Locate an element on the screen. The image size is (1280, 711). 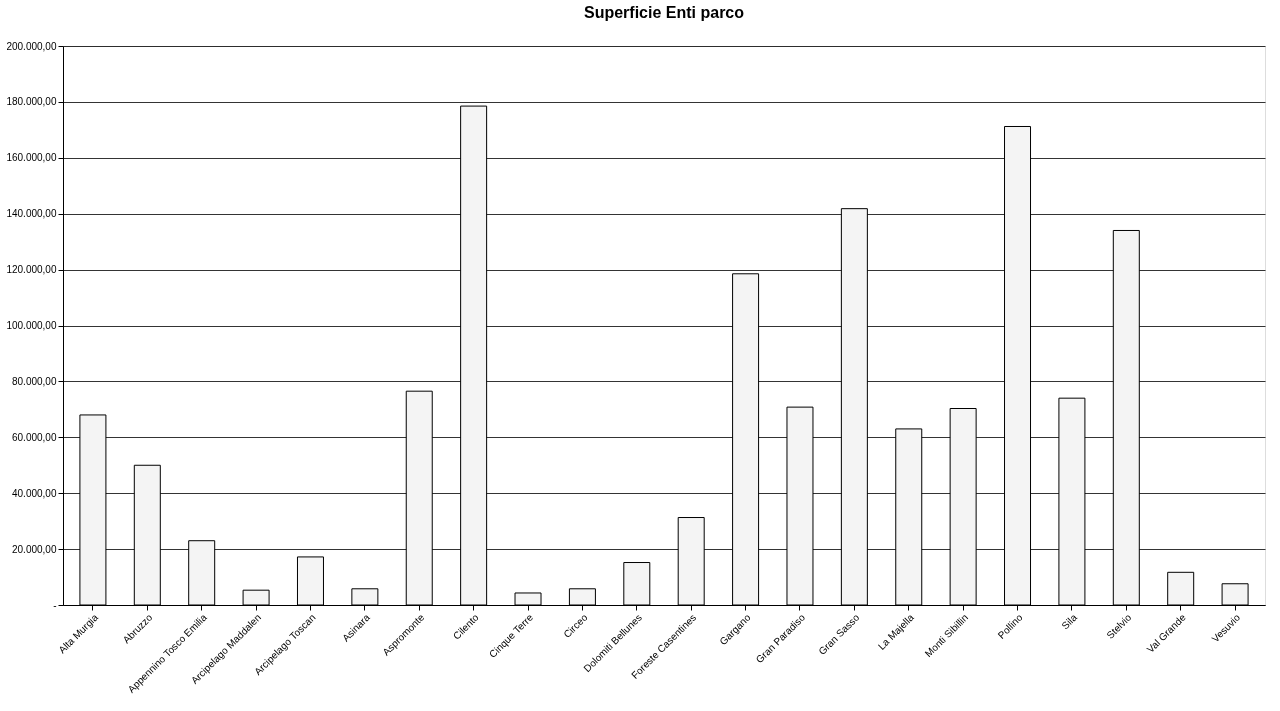
y-tick-label: 60.000,00 is located at coordinates (34, 437).